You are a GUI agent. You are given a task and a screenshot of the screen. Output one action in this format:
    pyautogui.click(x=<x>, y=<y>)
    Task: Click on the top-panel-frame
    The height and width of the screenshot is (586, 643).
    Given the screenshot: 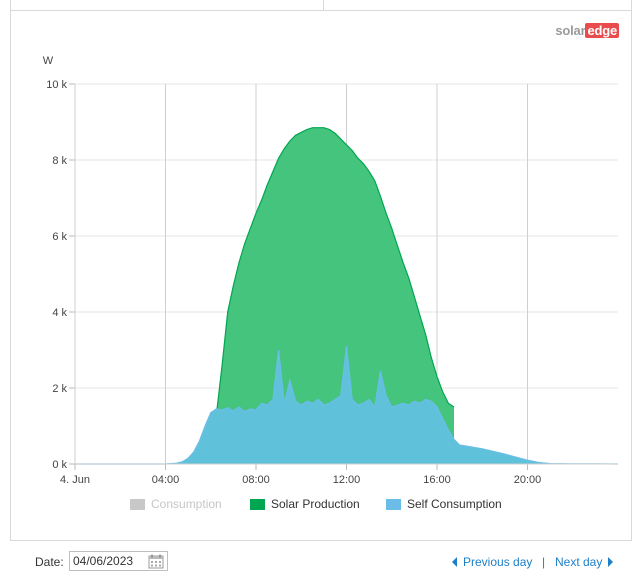 What is the action you would take?
    pyautogui.click(x=321, y=5)
    